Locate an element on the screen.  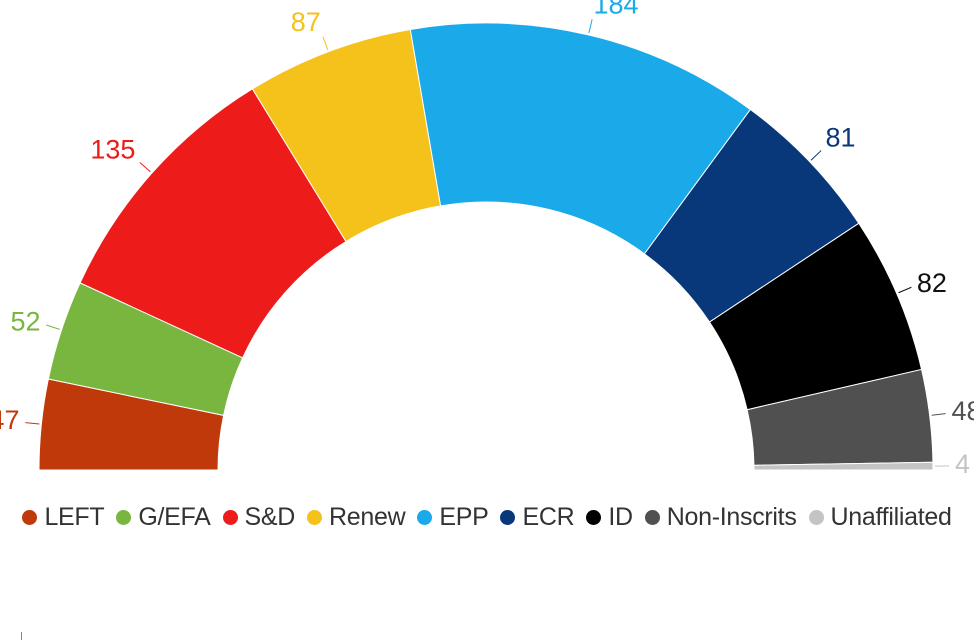
leader-line-ecr is located at coordinates (816, 155).